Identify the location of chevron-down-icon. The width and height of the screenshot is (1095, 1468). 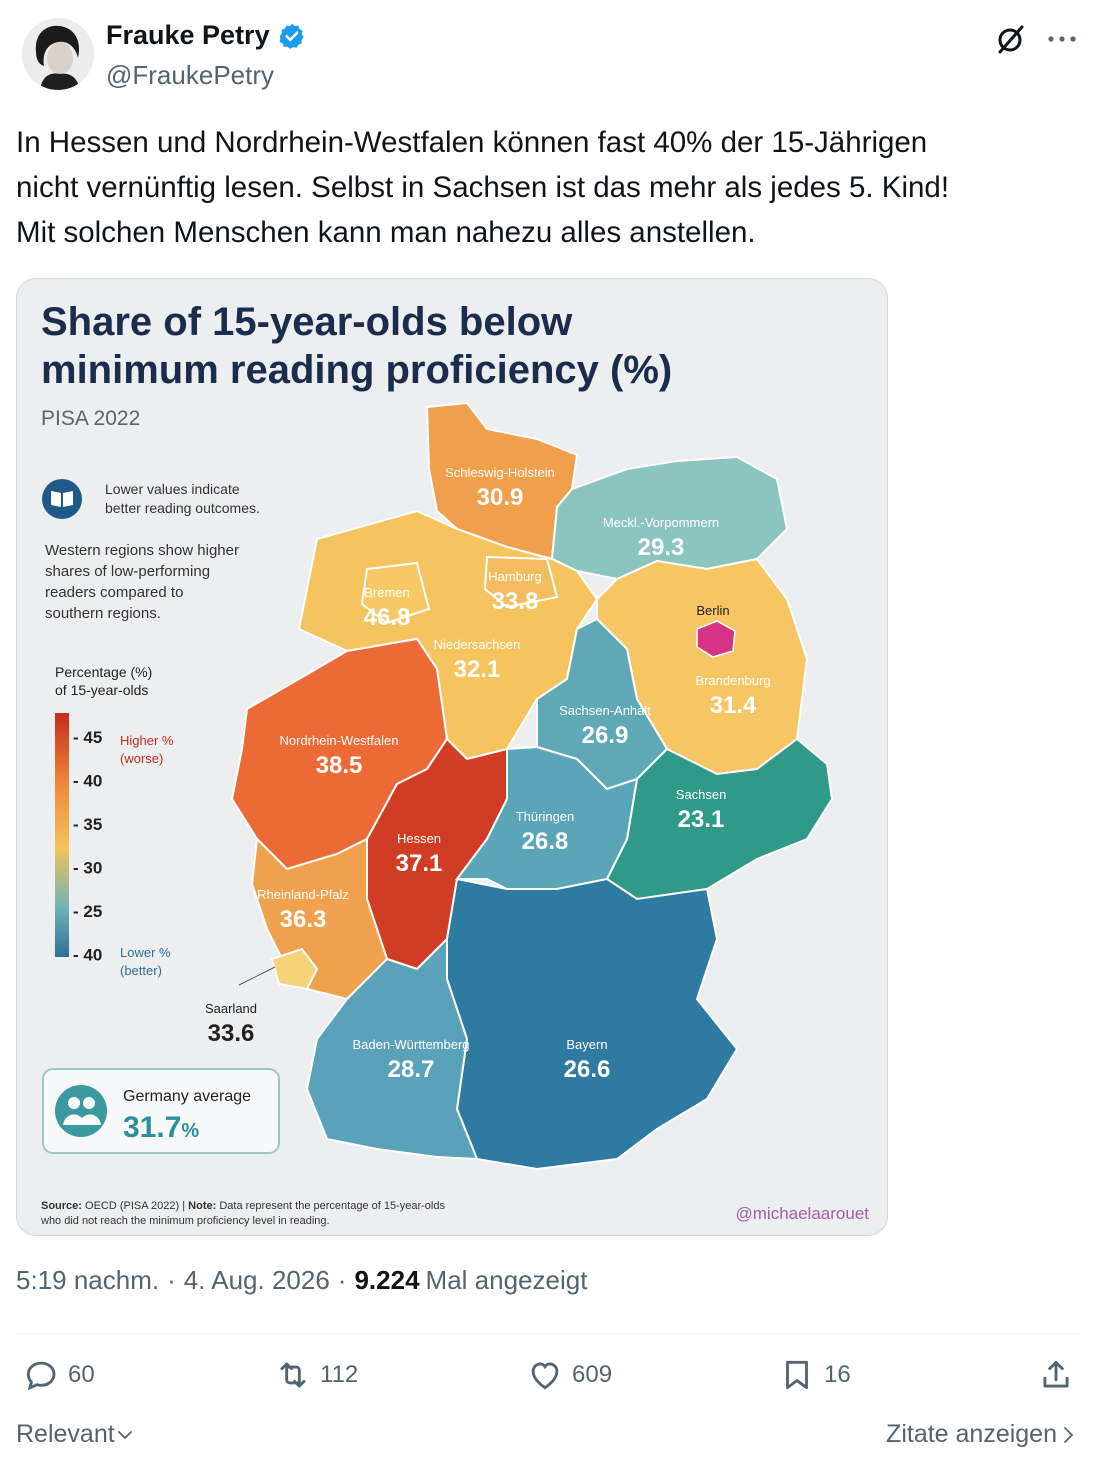
(124, 1434).